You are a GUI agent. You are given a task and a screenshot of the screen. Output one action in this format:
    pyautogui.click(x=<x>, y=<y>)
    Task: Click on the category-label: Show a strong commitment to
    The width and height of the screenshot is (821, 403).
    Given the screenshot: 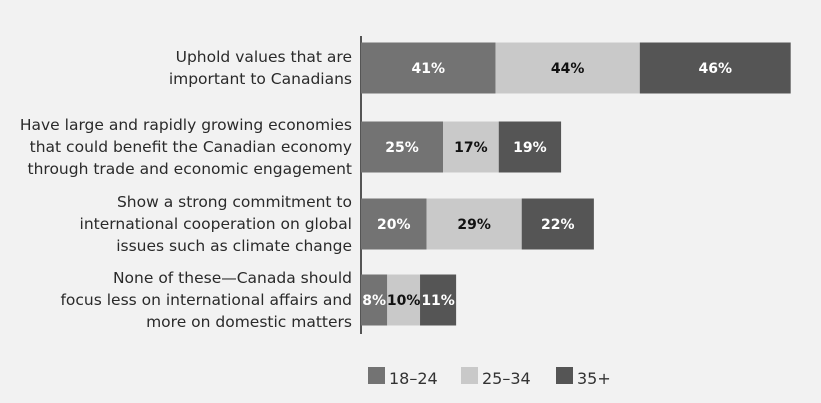 What is the action you would take?
    pyautogui.click(x=234, y=202)
    